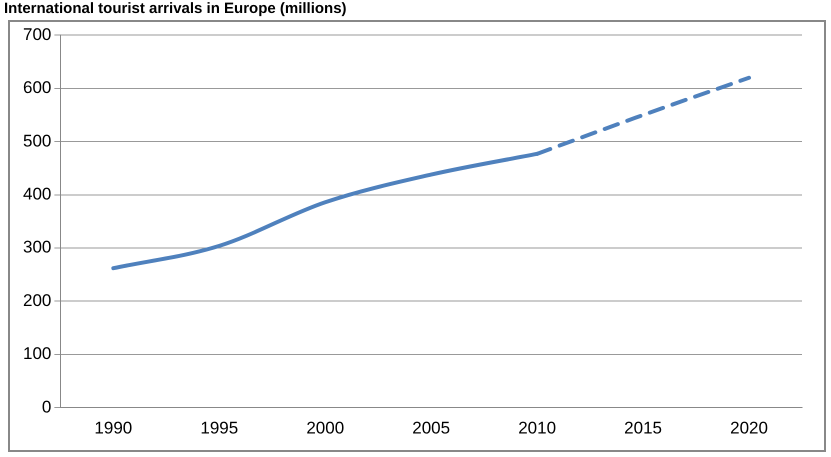  I want to click on x-tick-label: 2000, so click(325, 428).